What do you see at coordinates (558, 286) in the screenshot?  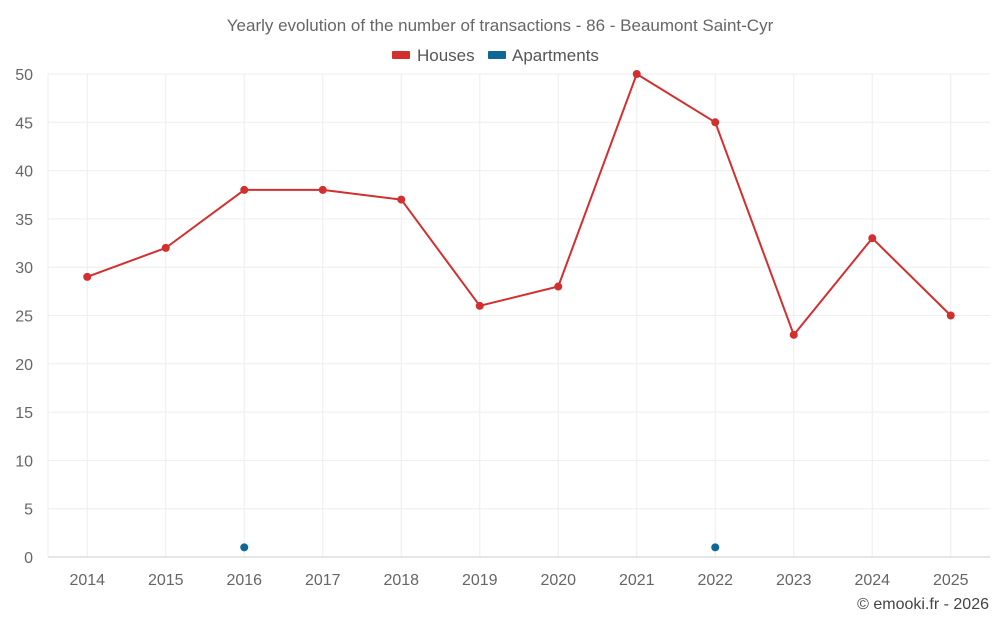 I see `point-houses-2020` at bounding box center [558, 286].